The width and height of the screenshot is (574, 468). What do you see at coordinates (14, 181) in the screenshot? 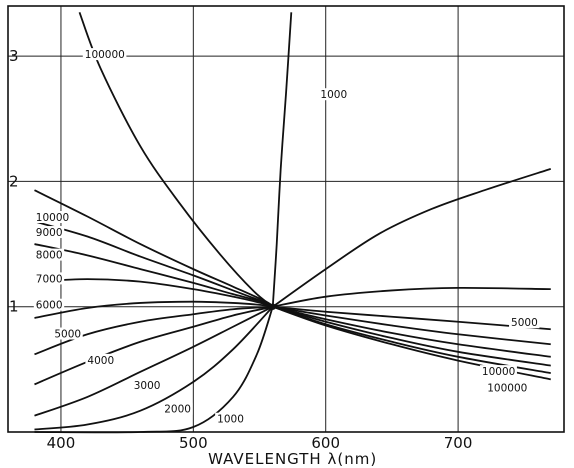
I see `y-tick-label: 2` at bounding box center [14, 181].